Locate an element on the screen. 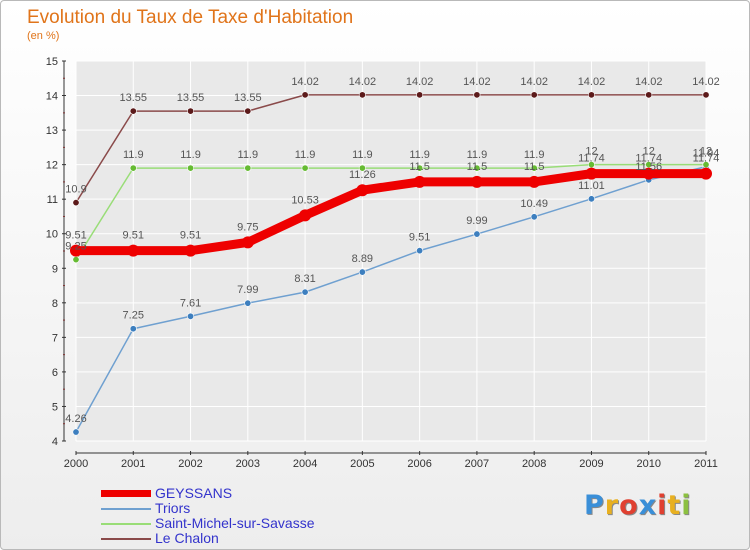  x-tick-label: 2006 is located at coordinates (419, 464).